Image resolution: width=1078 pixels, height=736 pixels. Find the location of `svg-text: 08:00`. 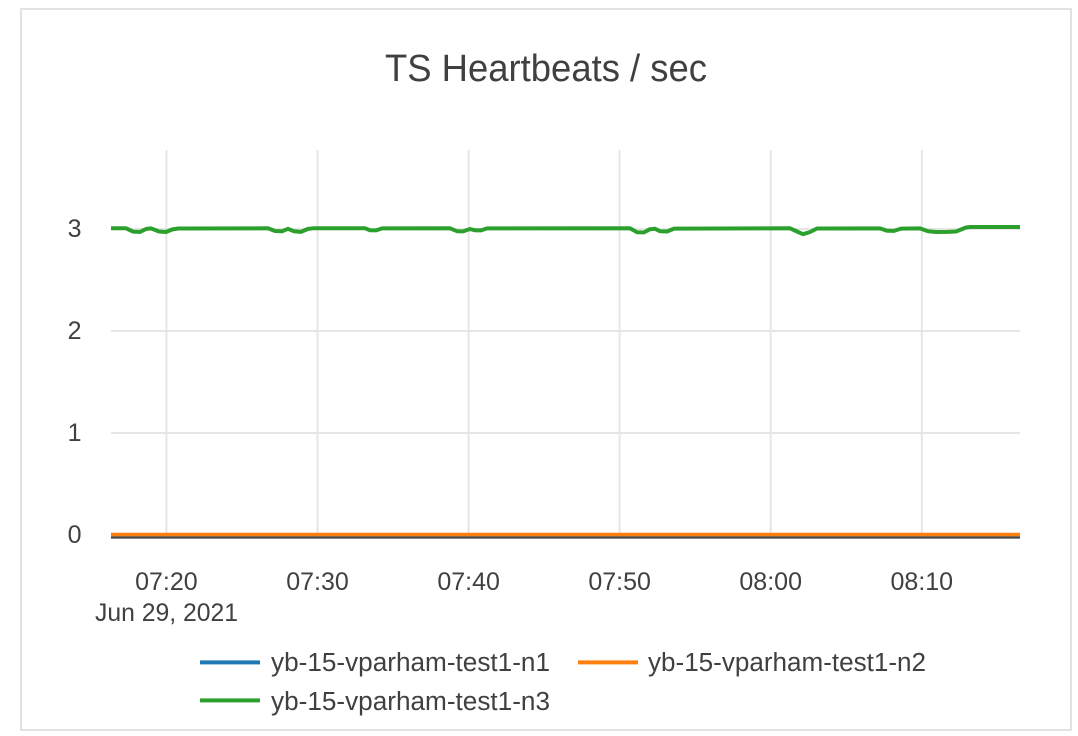

svg-text: 08:00 is located at coordinates (770, 582).